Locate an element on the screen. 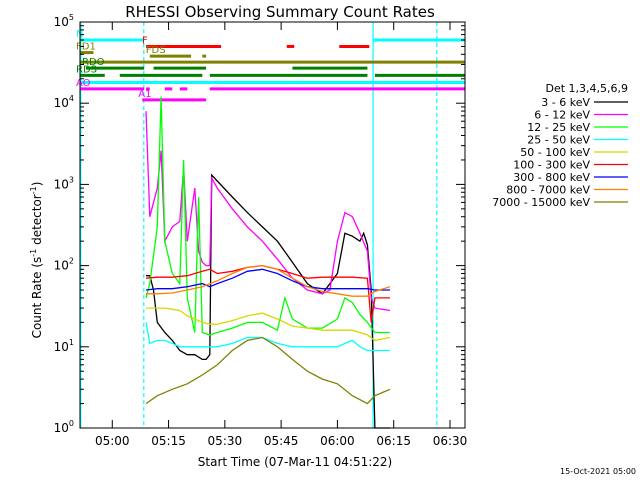 Image resolution: width=640 pixels, height=480 pixels. legend-entry-label: 25 - 50 keV is located at coordinates (558, 140).